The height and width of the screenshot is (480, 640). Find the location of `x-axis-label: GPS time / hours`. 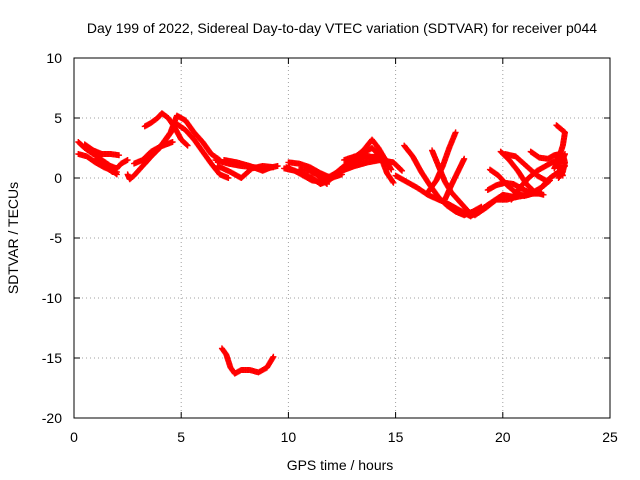

x-axis-label: GPS time / hours is located at coordinates (340, 465).